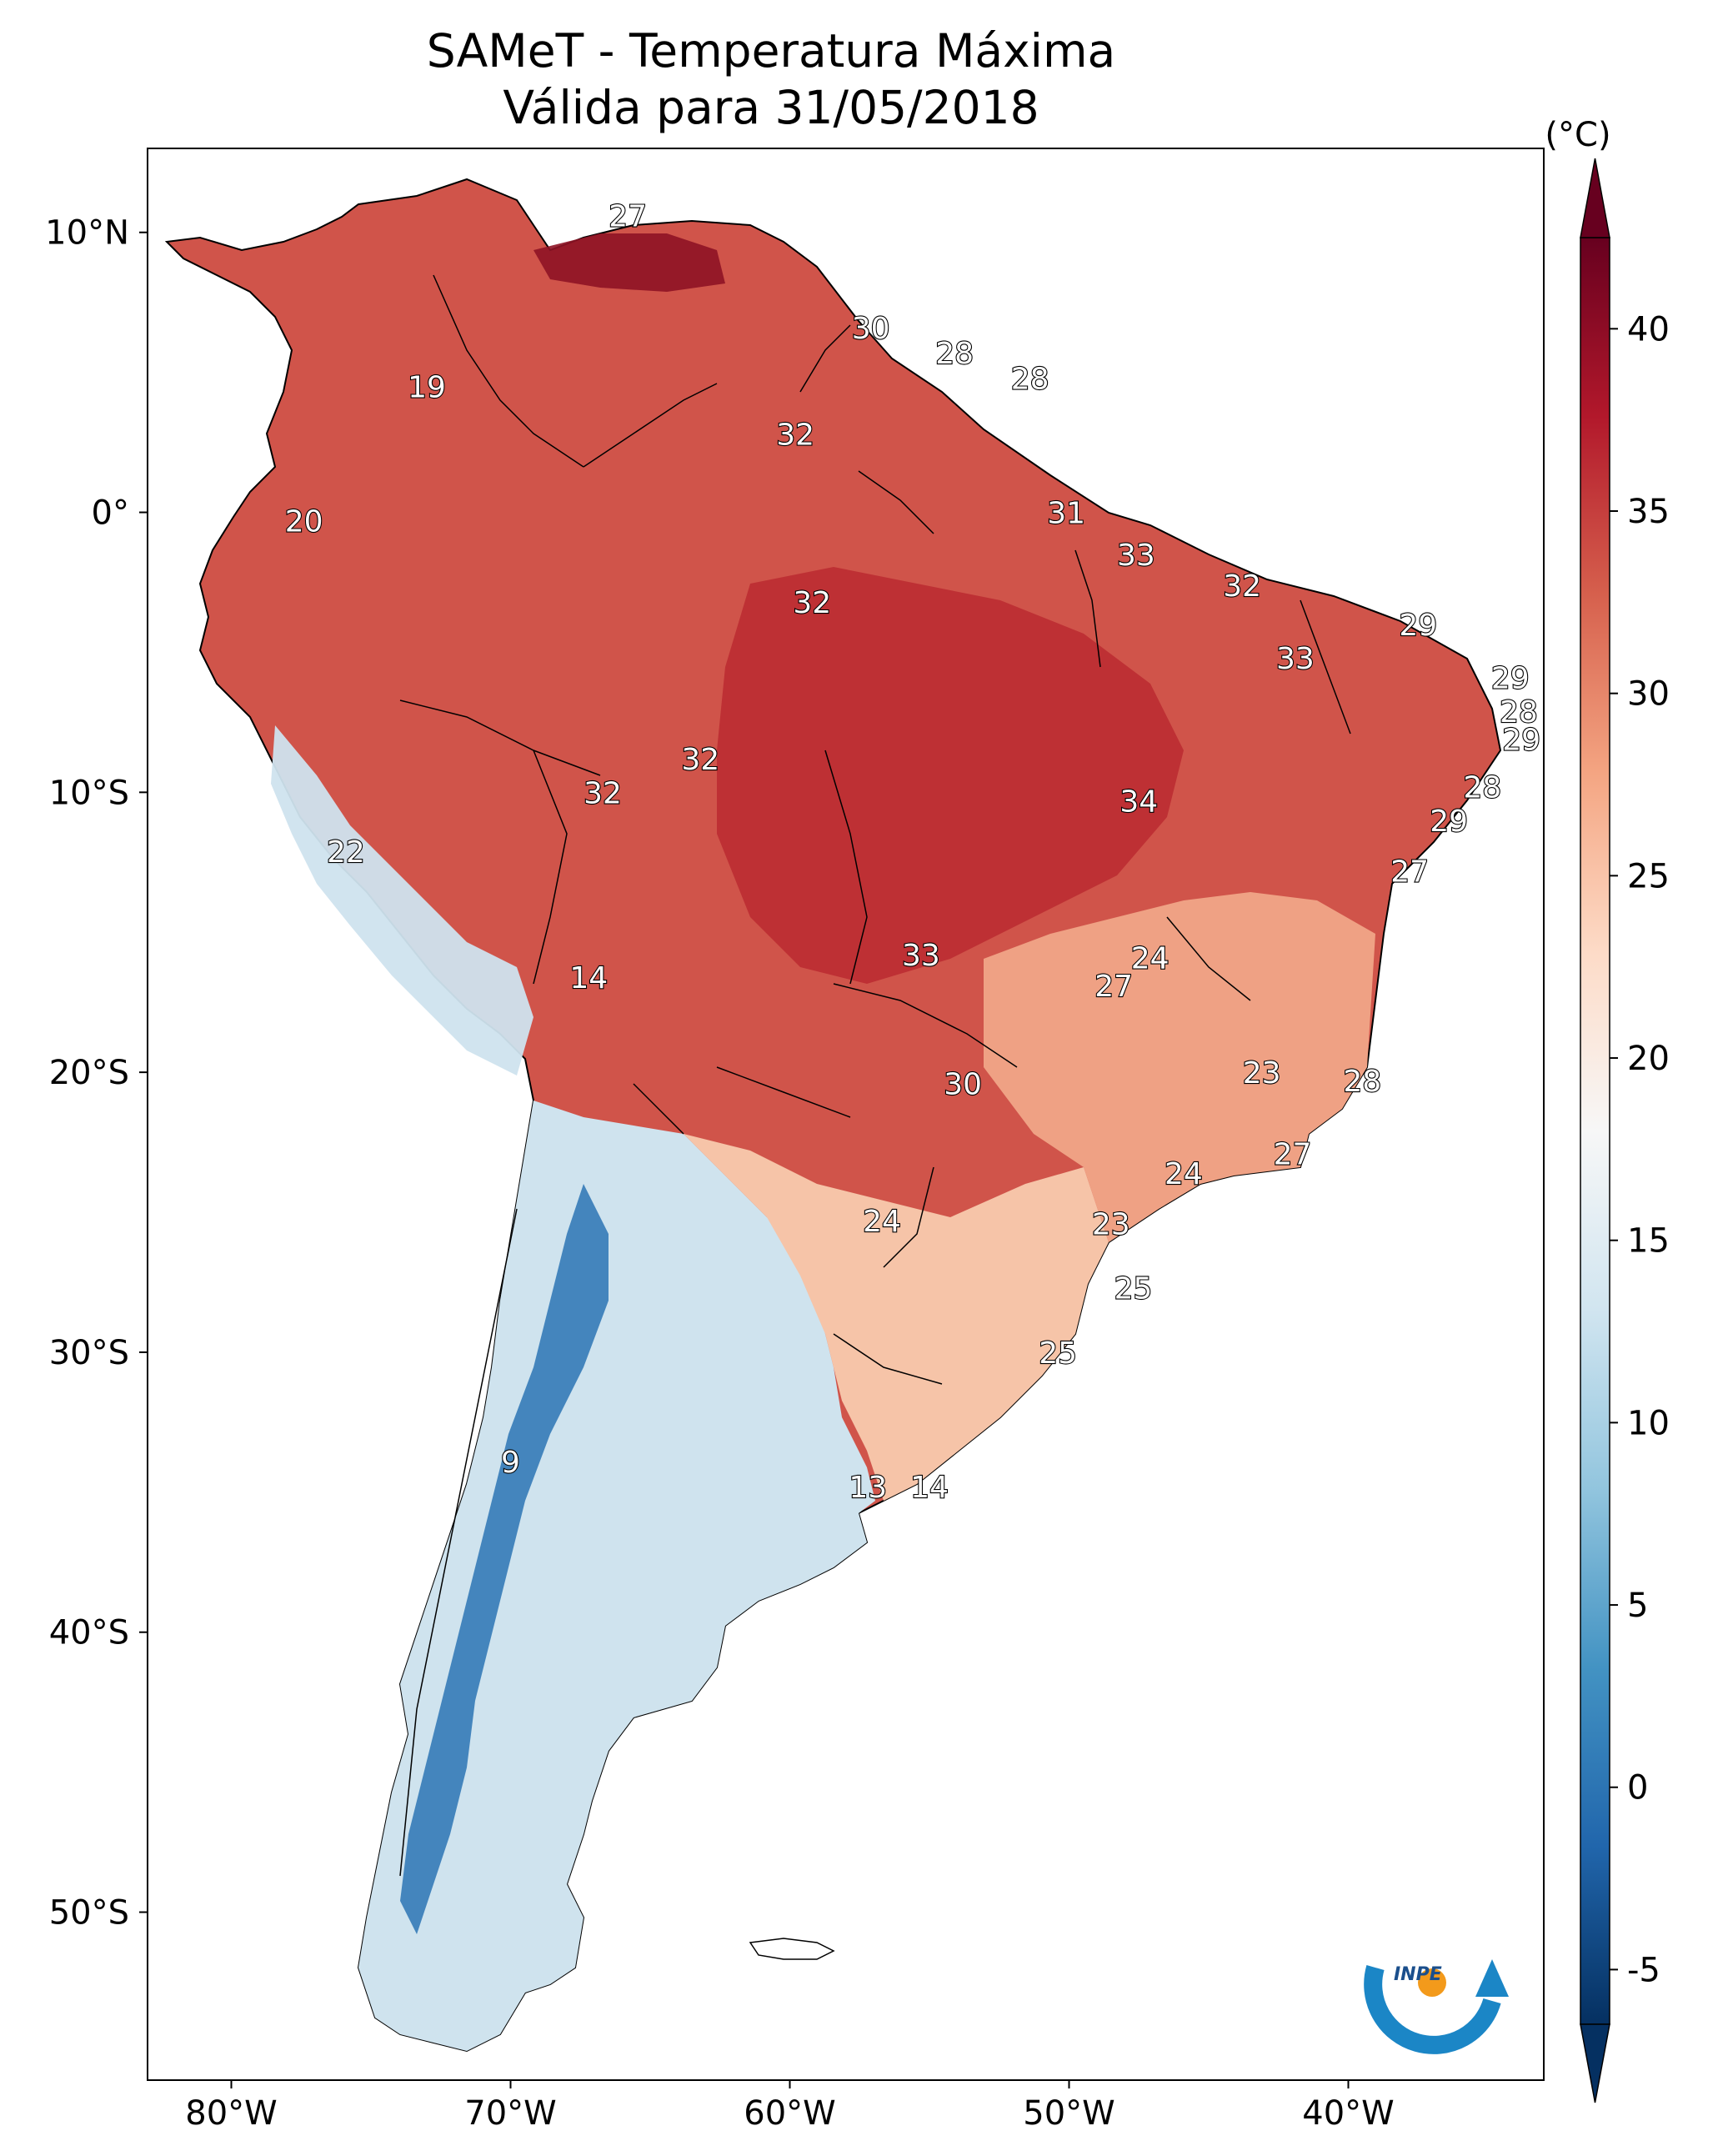  Describe the element at coordinates (1648, 1059) in the screenshot. I see `colorbar-tick-label: 20` at that location.